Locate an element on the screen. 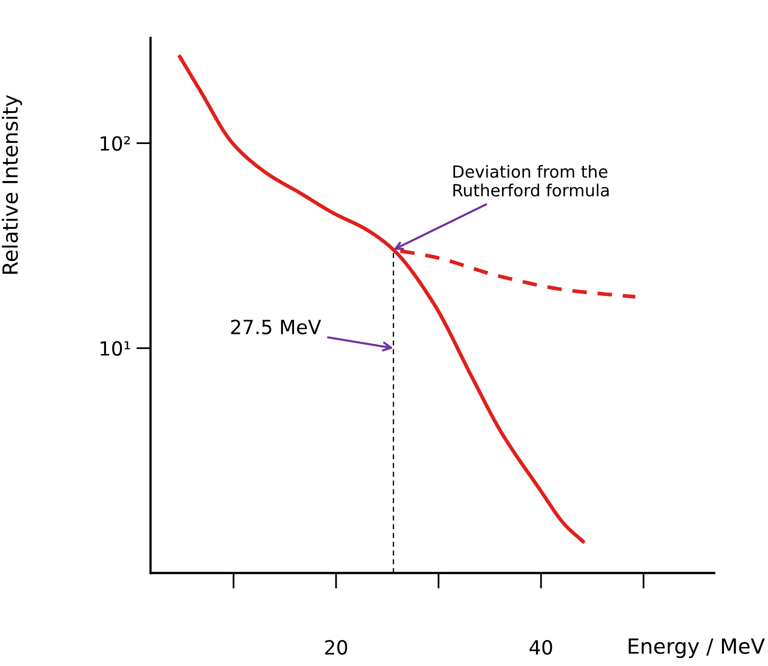  x-tick-label: 20 is located at coordinates (336, 647).